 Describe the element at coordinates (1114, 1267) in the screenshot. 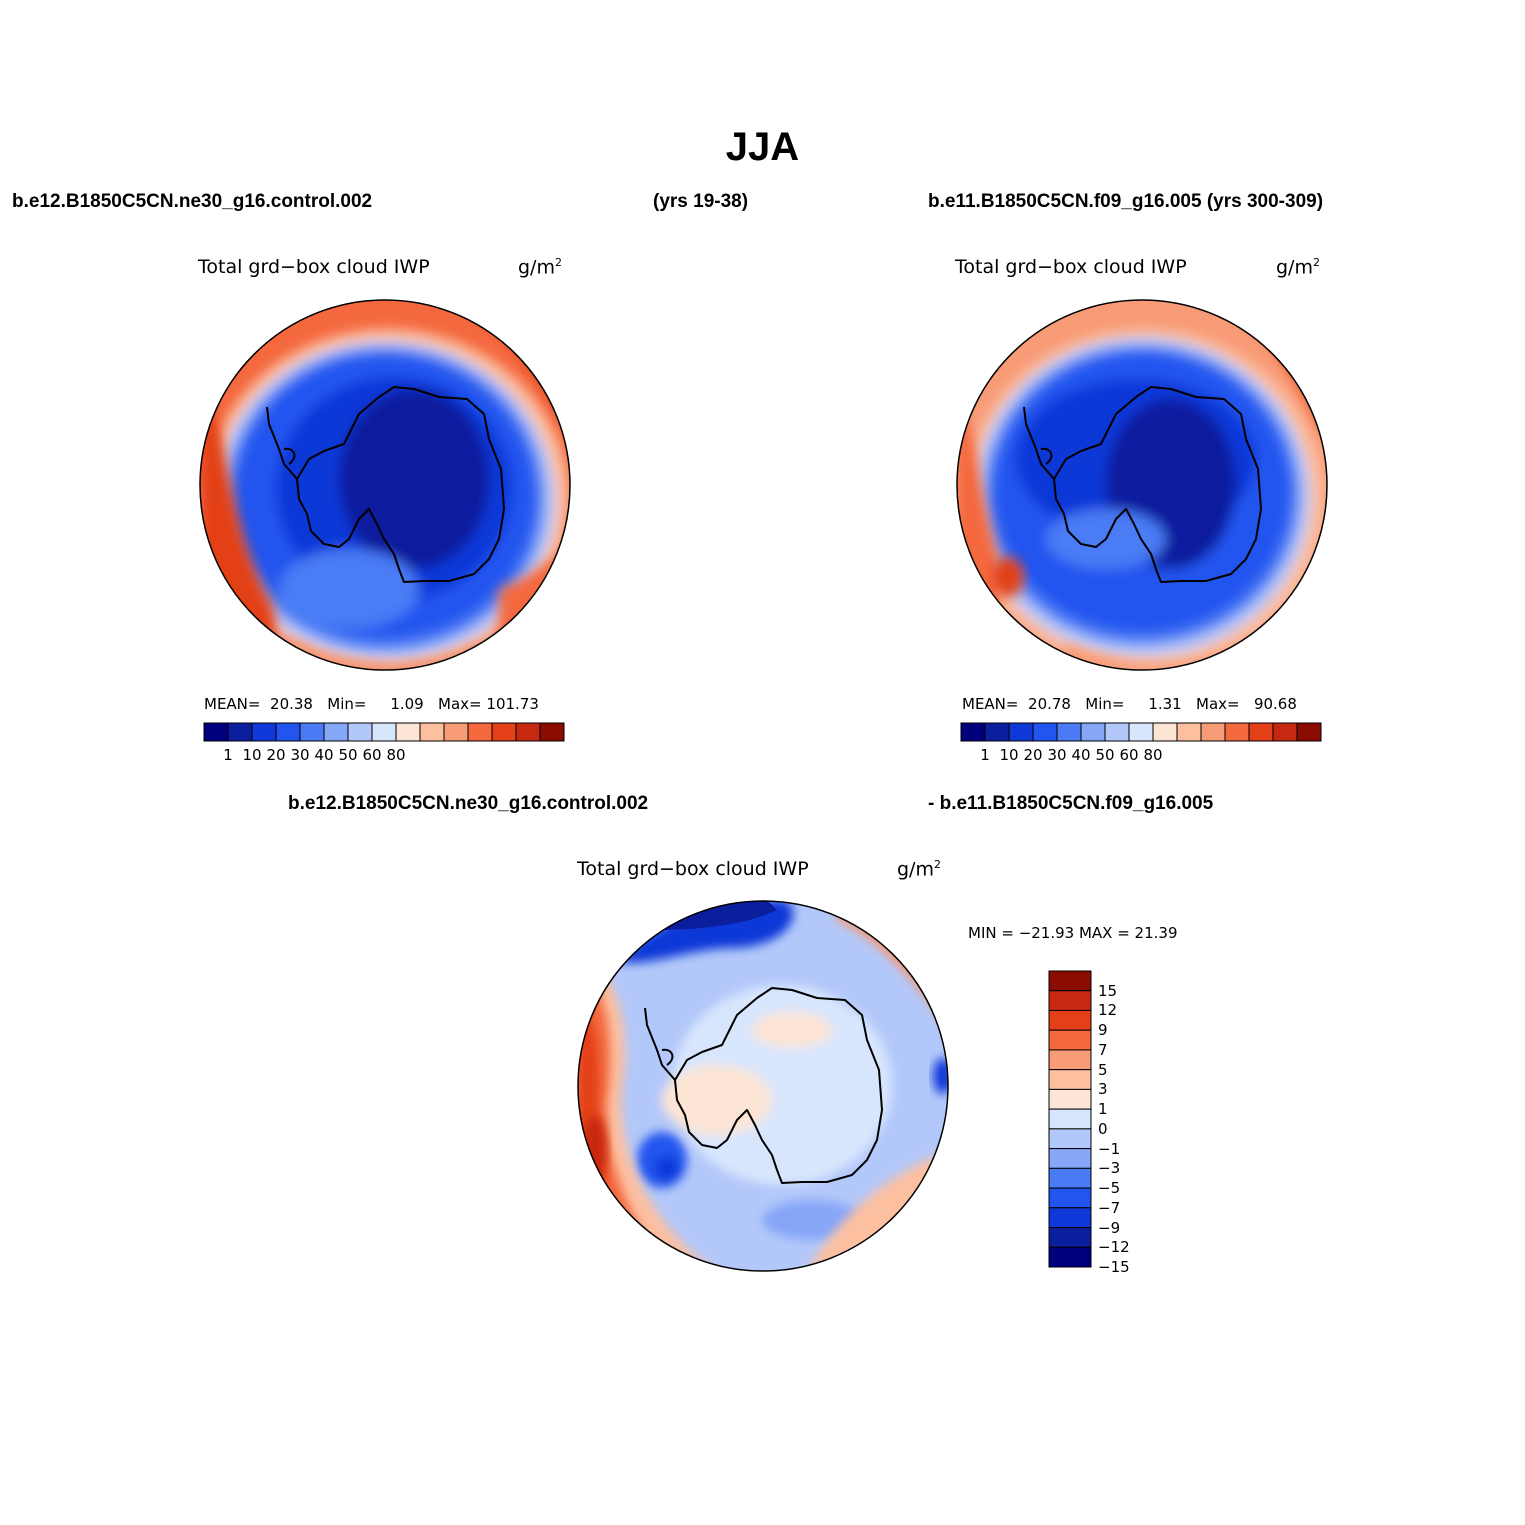

I see `diff-colorbar-tick-label: −15` at that location.